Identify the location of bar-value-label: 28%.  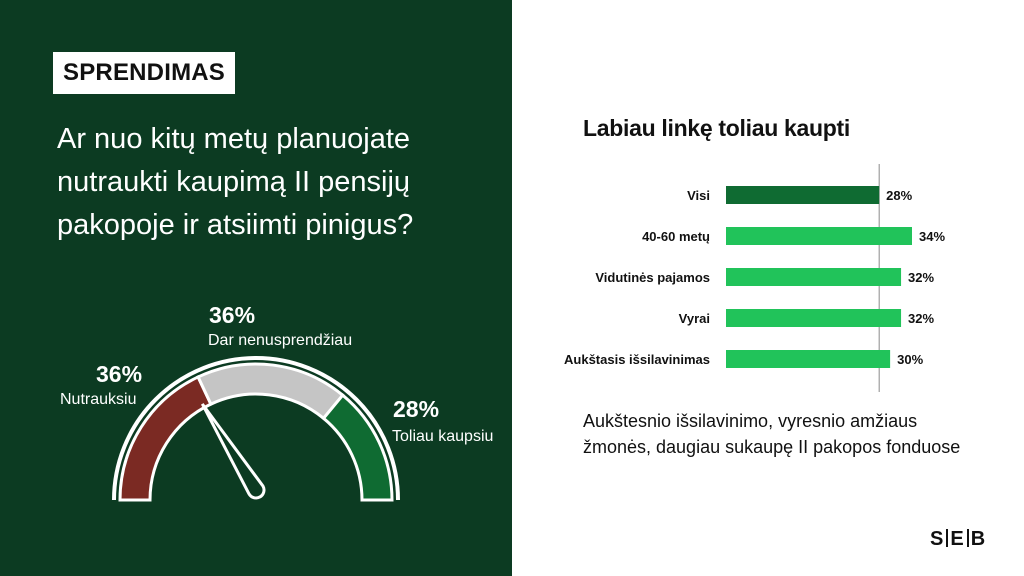
(899, 195).